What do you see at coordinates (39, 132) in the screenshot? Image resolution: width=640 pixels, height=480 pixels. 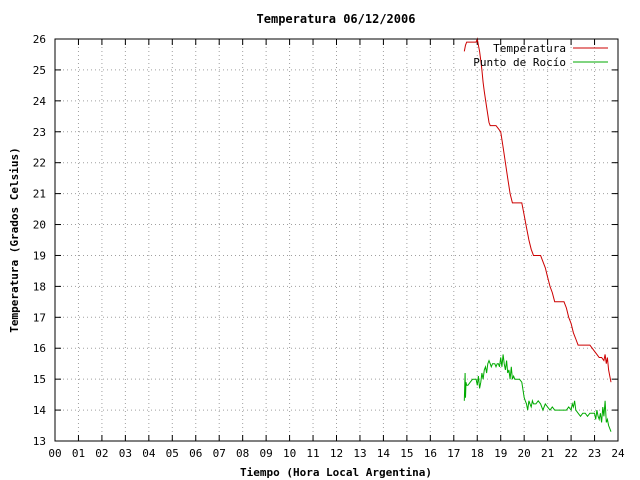 I see `y-tick-label: 23` at bounding box center [39, 132].